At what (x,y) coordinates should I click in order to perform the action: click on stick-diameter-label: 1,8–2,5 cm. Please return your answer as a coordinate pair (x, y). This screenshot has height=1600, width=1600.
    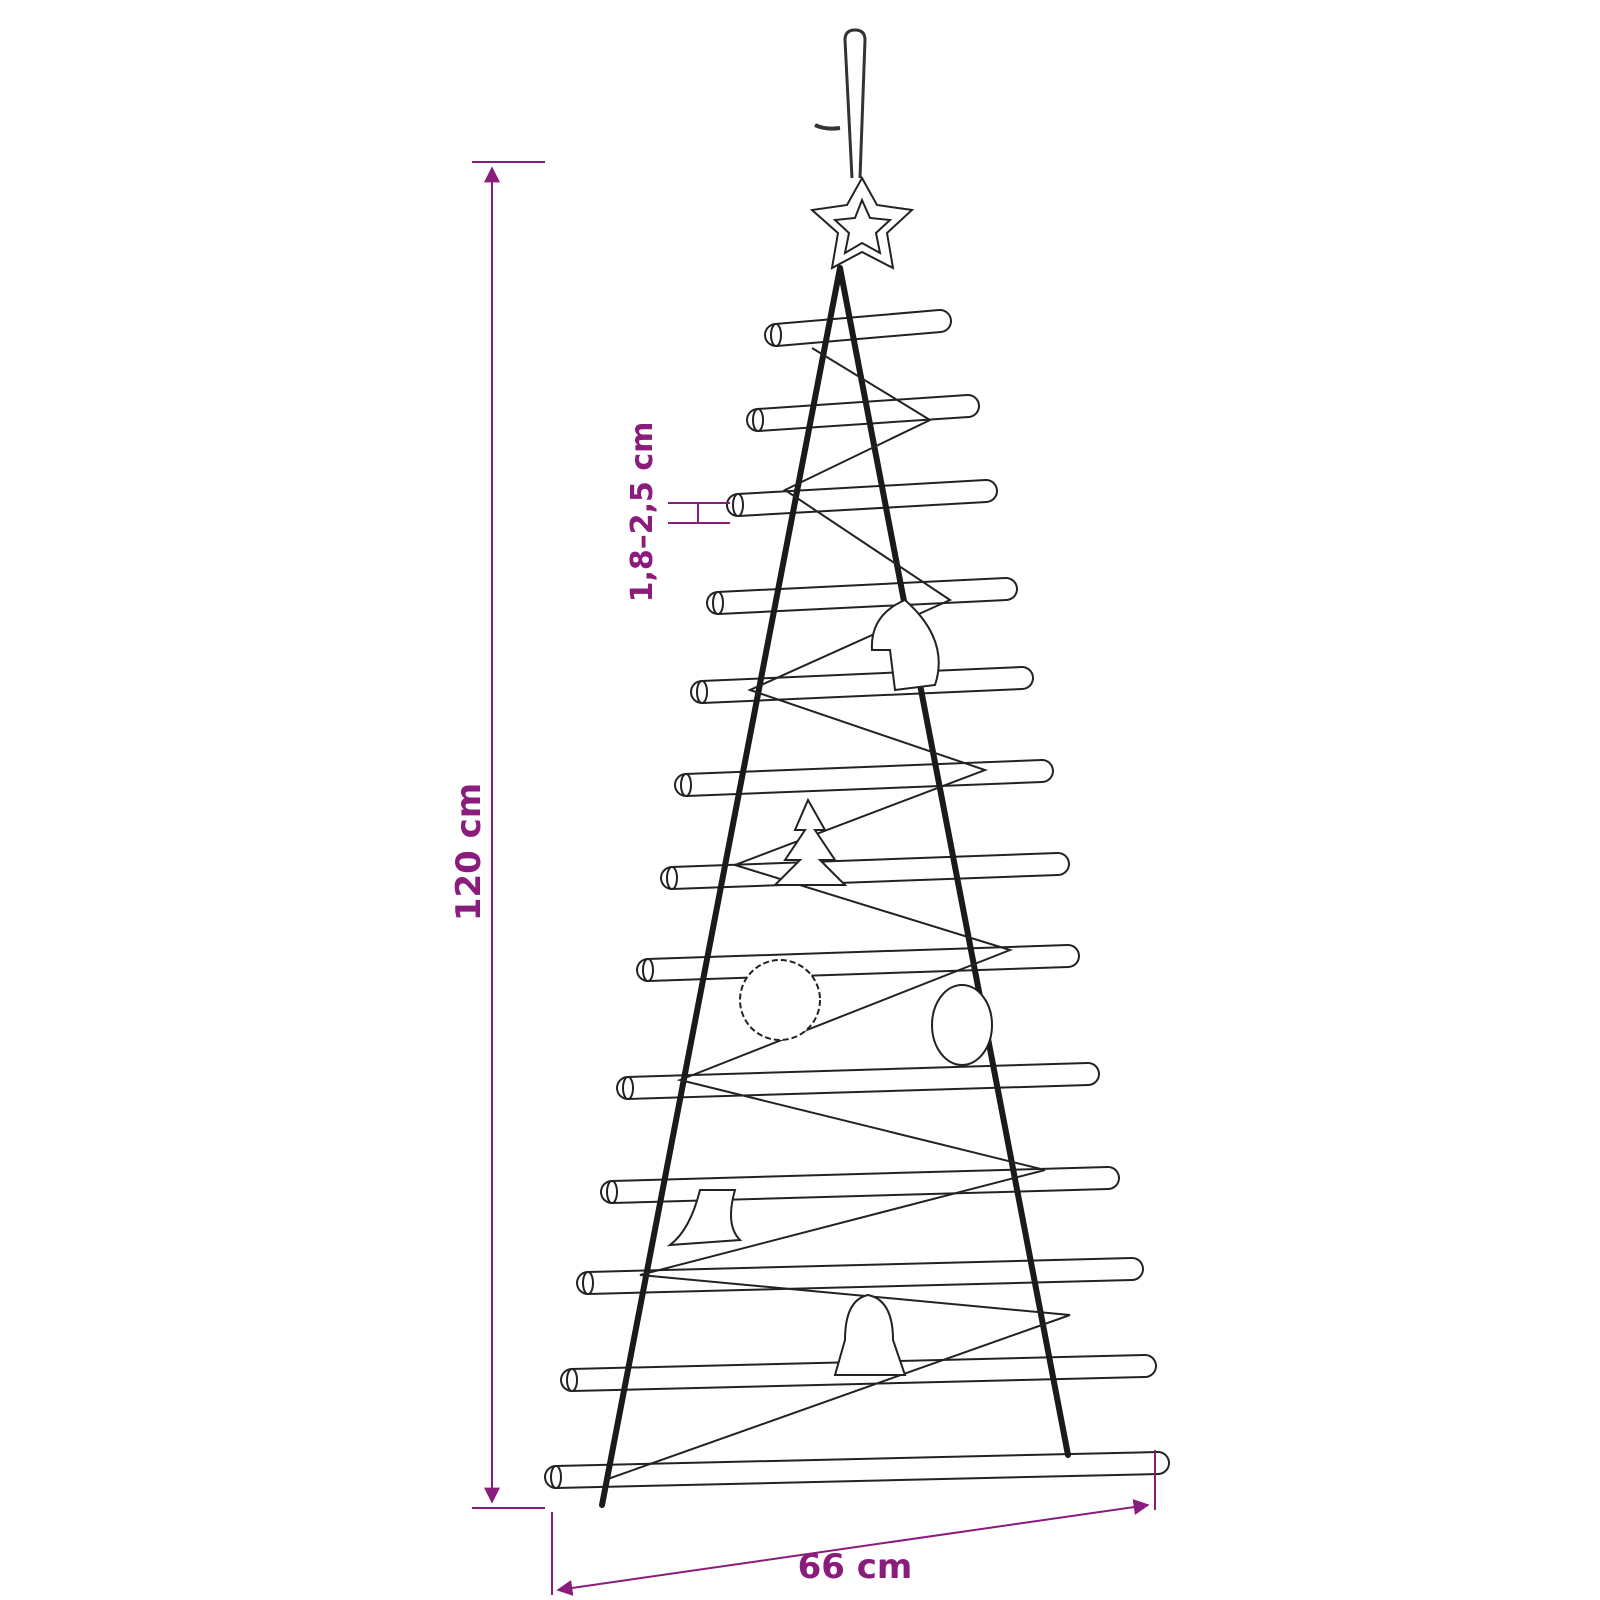
    Looking at the image, I should click on (642, 512).